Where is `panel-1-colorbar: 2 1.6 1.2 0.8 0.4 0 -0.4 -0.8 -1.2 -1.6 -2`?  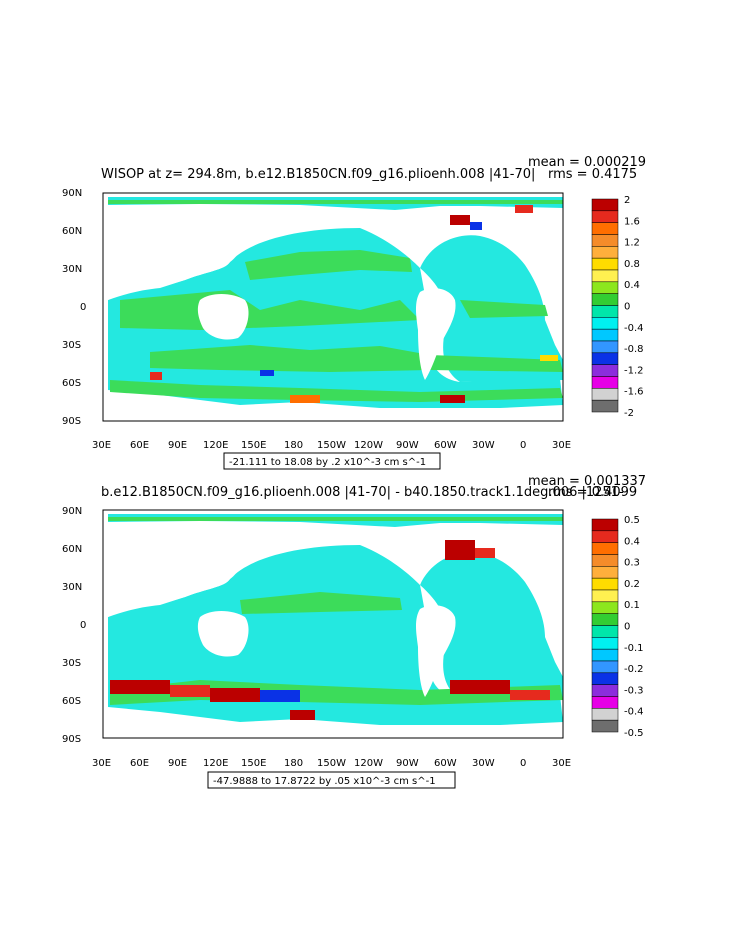
panel-1-colorbar: 2 1.6 1.2 0.8 0.4 0 -0.4 -0.8 -1.2 -1.6 -2 is located at coordinates (617, 307).